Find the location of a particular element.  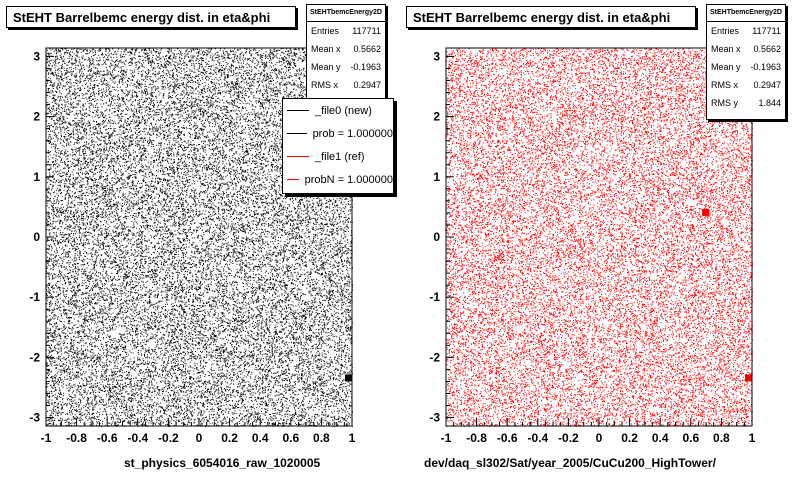

stats-row: RMS y 1.844 is located at coordinates (746, 103).